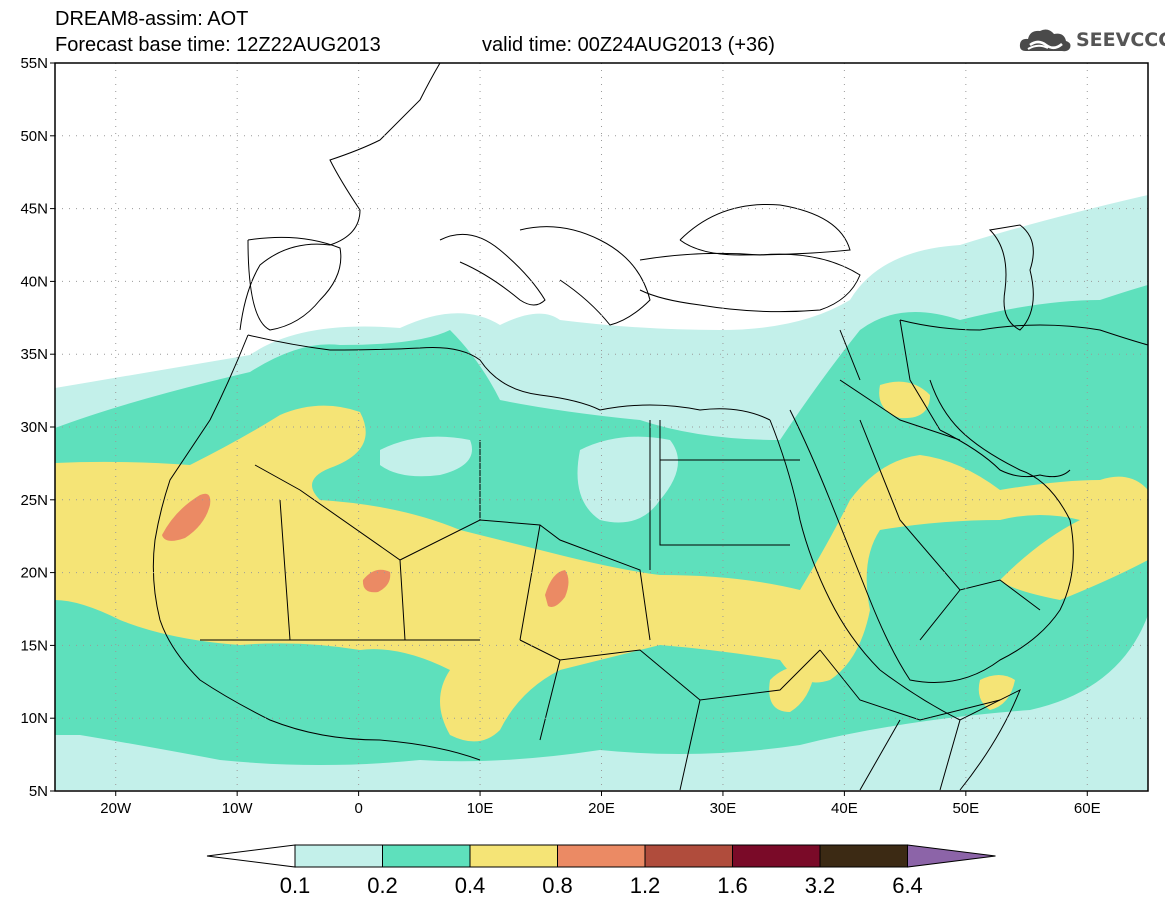 This screenshot has width=1165, height=905. I want to click on lon-tick-label: 50E, so click(965, 808).